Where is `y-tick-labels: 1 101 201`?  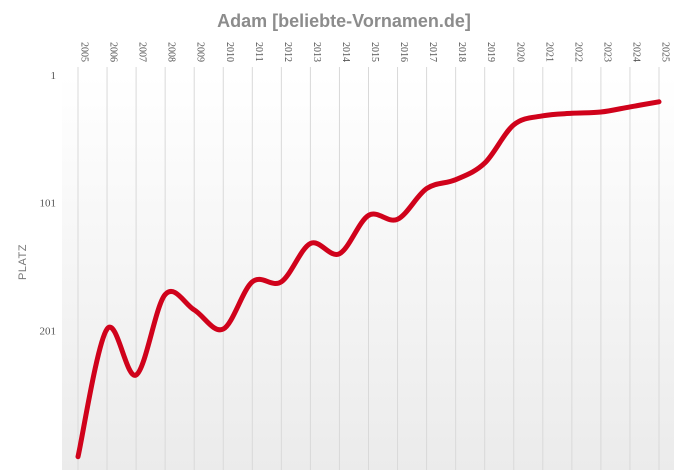 y-tick-labels: 1 101 201 is located at coordinates (48, 203).